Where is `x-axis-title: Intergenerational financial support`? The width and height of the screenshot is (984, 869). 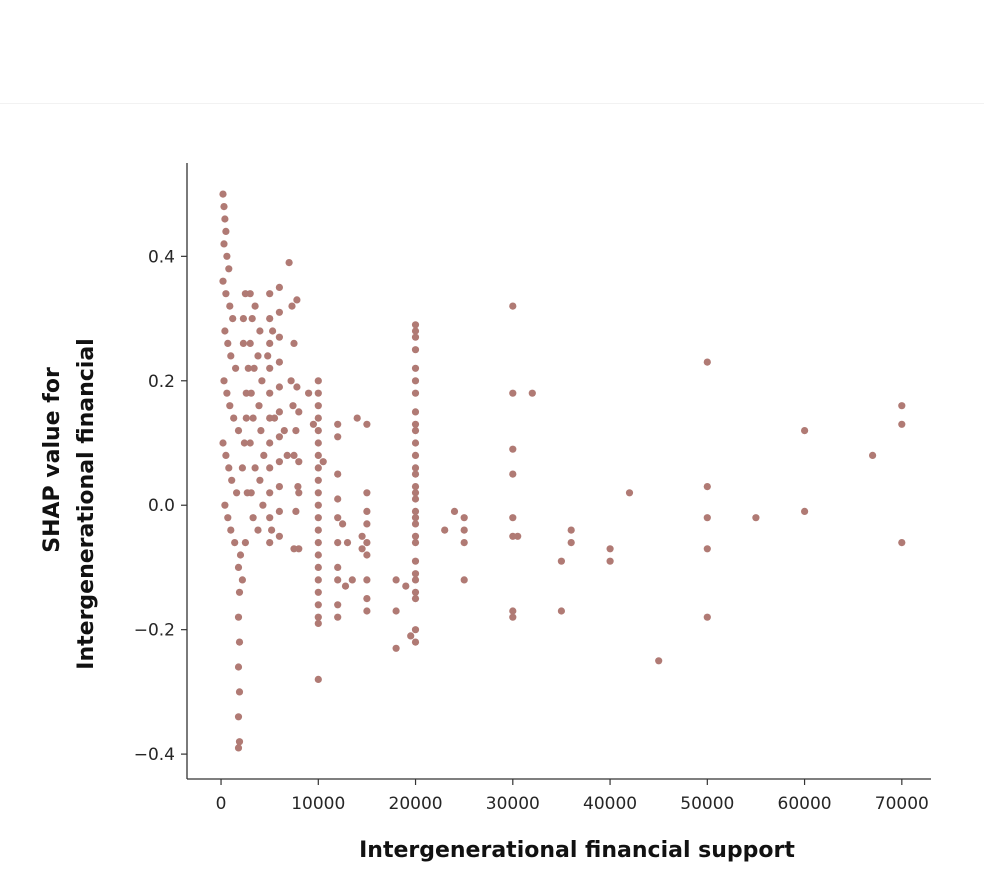
x-axis-title: Intergenerational financial support is located at coordinates (577, 850).